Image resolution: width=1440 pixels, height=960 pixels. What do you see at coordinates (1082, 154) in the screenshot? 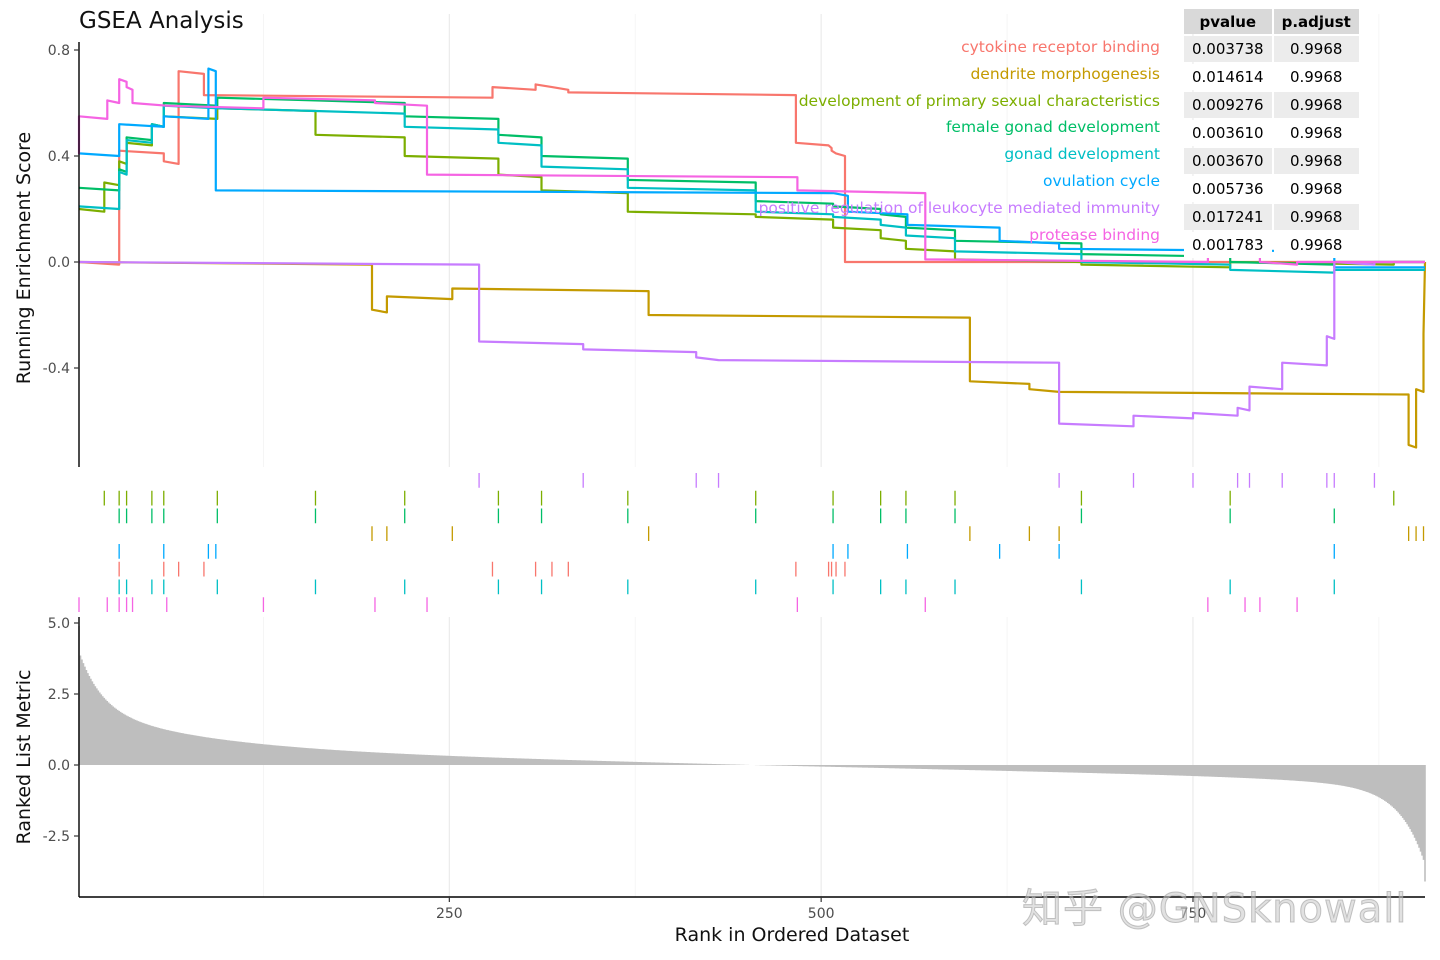
I see `legend-entry: gonad development` at bounding box center [1082, 154].